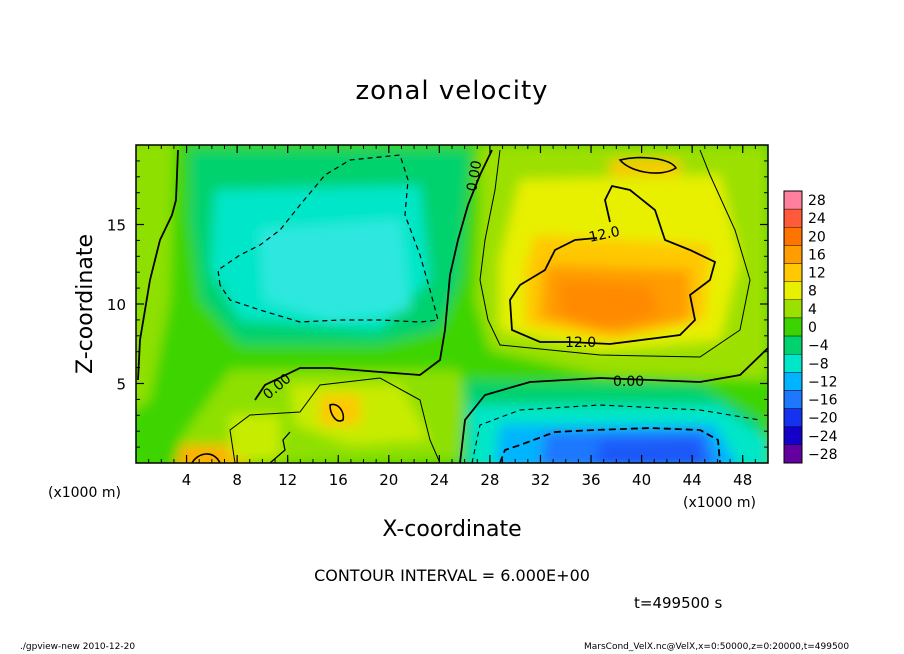 The width and height of the screenshot is (904, 654). What do you see at coordinates (648, 165) in the screenshot?
I see `contour-upper-right-small` at bounding box center [648, 165].